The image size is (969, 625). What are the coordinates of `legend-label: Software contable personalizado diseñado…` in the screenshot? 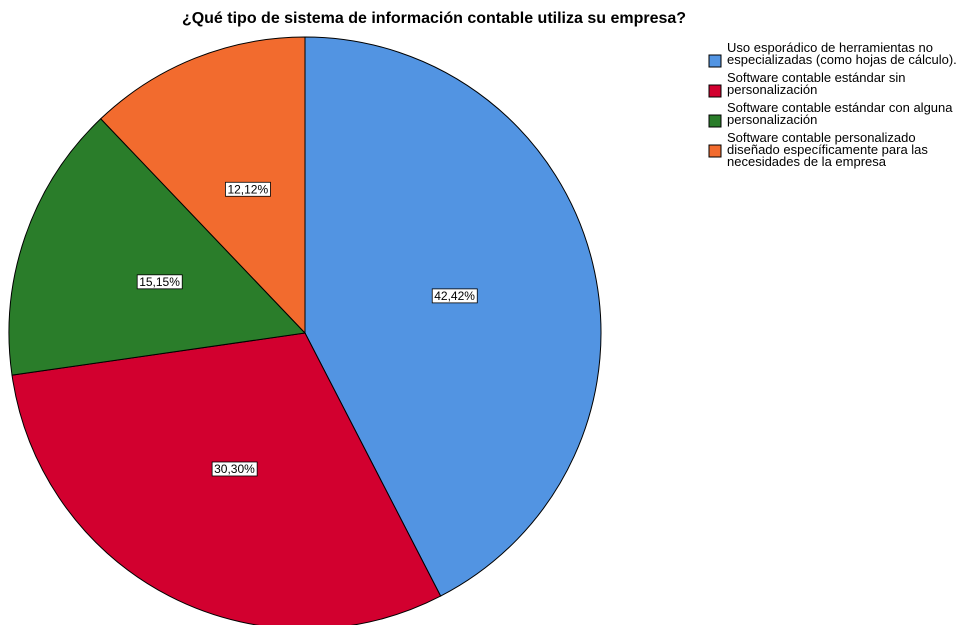 It's located at (829, 149).